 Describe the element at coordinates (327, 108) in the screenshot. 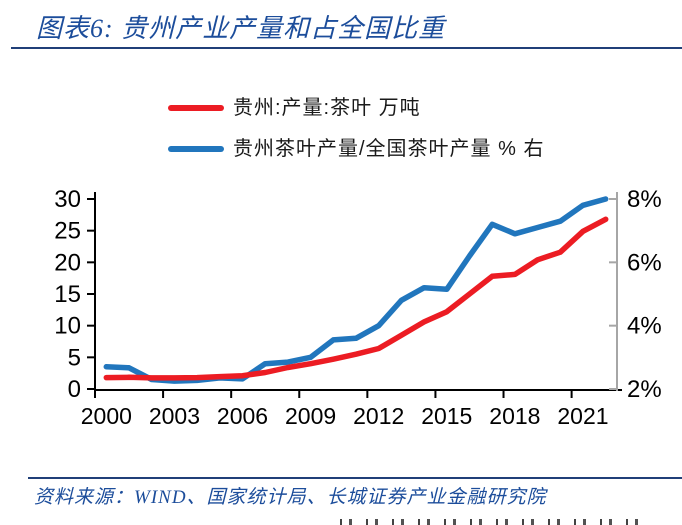

I see `legend-label-production: 贵州:产量:茶叶 万吨` at that location.